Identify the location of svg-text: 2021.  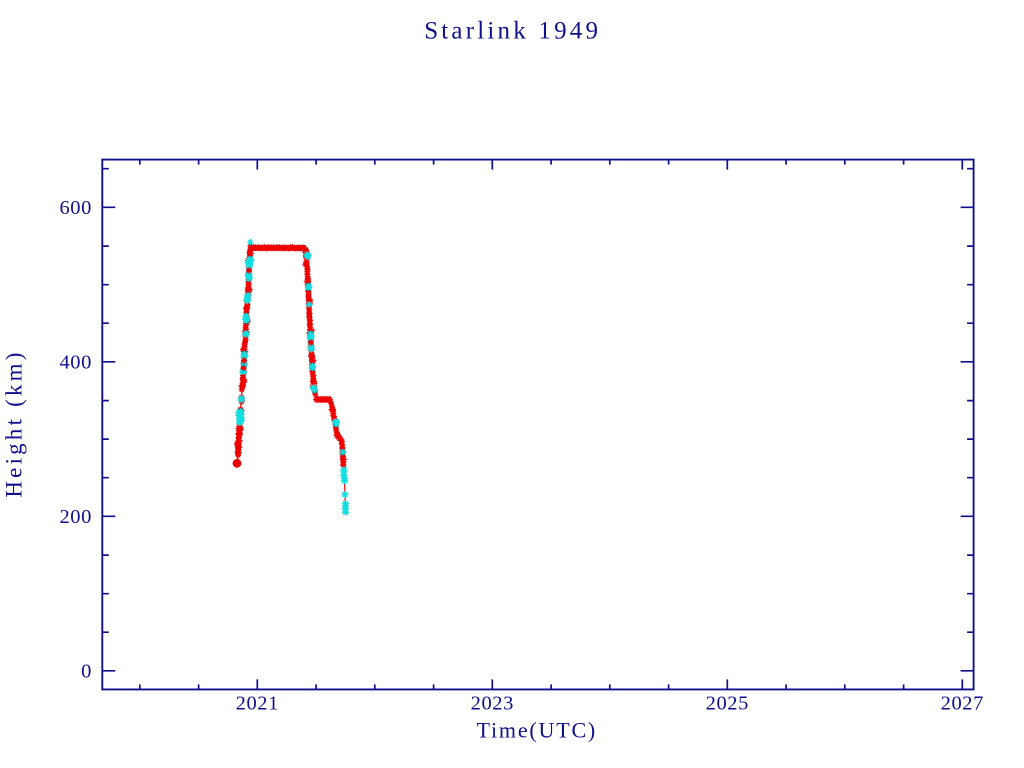
(257, 704).